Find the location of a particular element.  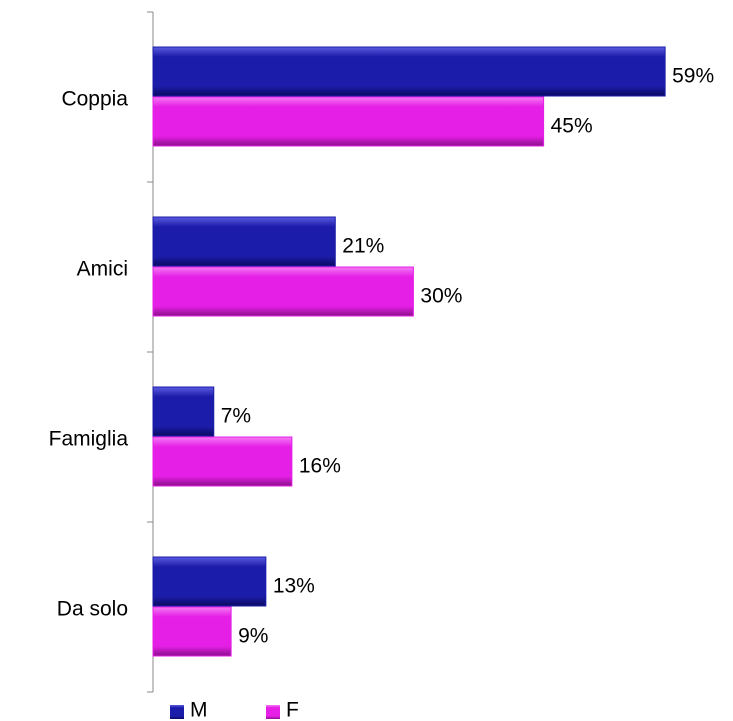

legend-label: M is located at coordinates (199, 710).